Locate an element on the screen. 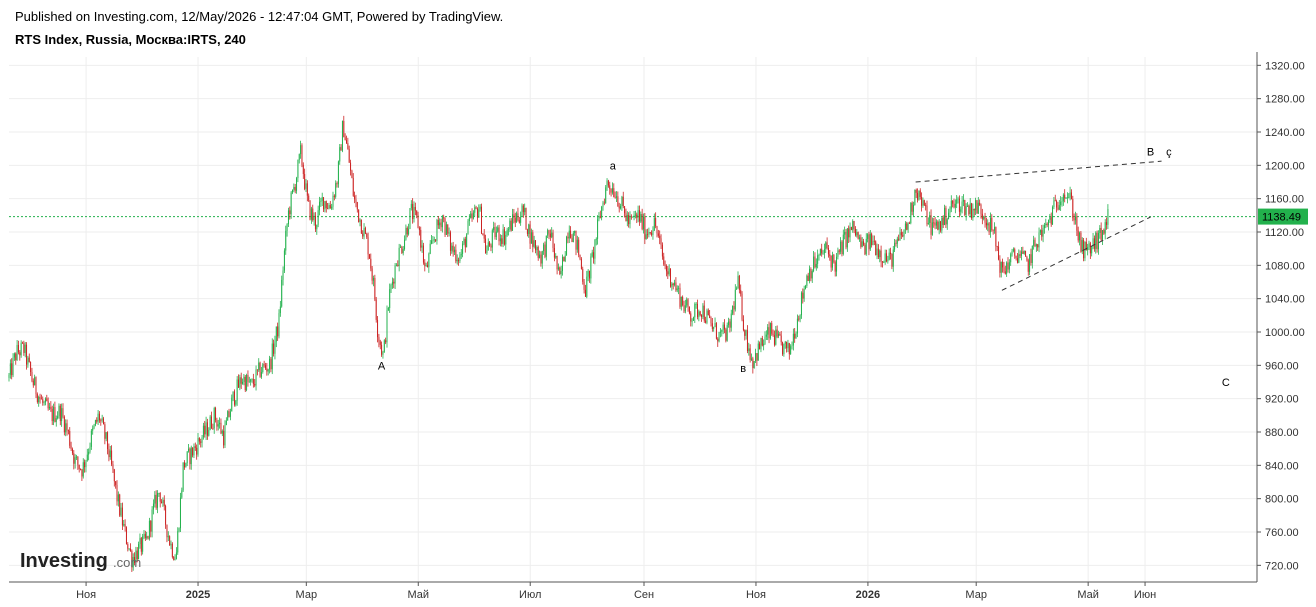  y-tick-label: 1200.00 is located at coordinates (1285, 166).